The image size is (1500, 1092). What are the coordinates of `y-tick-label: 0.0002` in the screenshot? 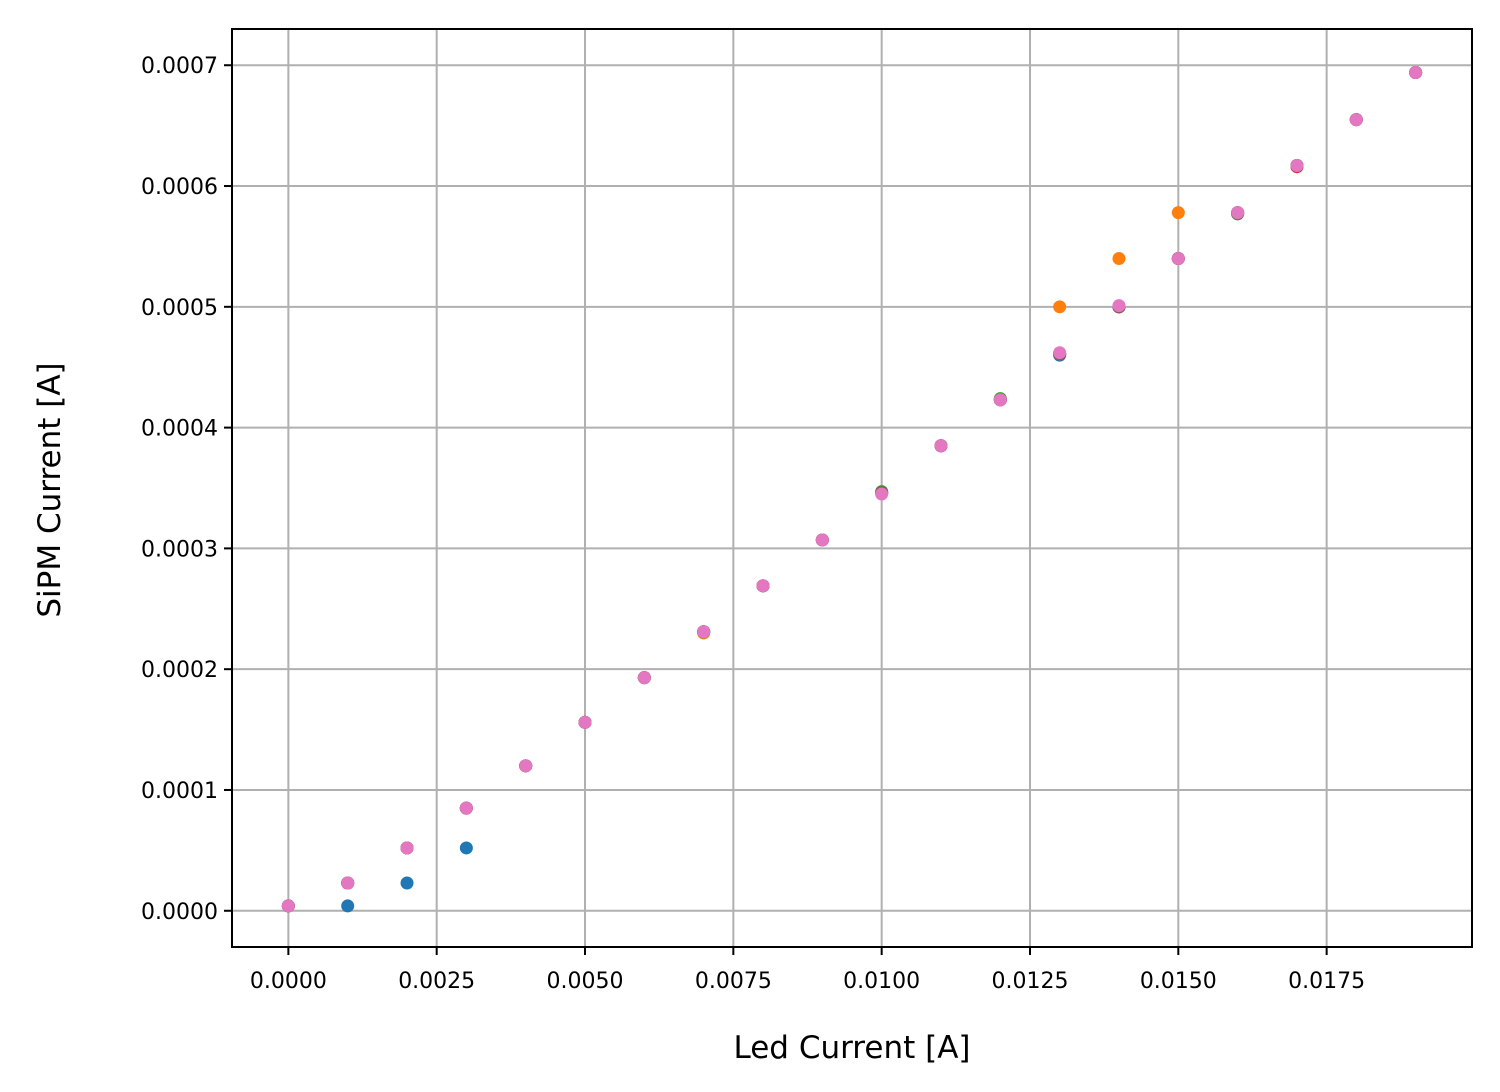 It's located at (179, 670).